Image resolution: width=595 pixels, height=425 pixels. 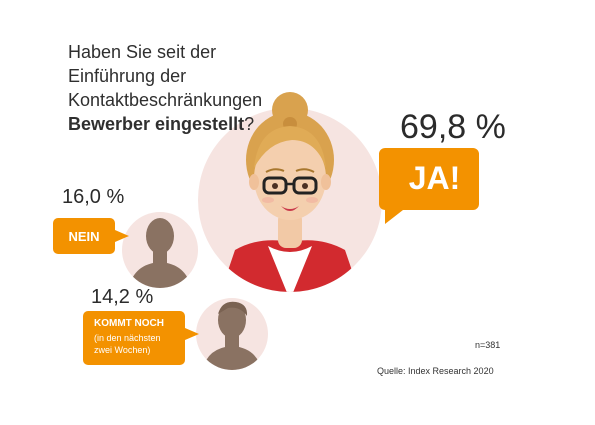 What do you see at coordinates (129, 323) in the screenshot?
I see `soon-label: KOMMT NOCH` at bounding box center [129, 323].